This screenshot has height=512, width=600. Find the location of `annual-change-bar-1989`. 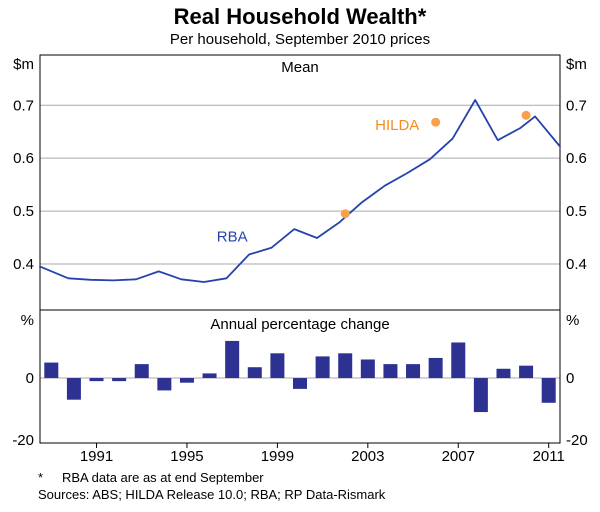

annual-change-bar-1989 is located at coordinates (51, 370).